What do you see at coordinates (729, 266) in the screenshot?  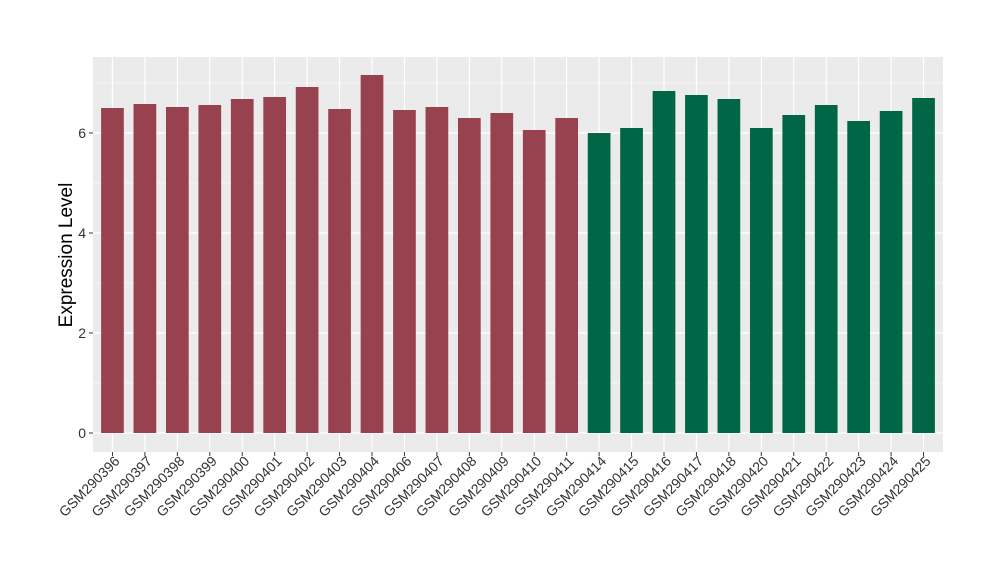 I see `bar-GSM290418` at bounding box center [729, 266].